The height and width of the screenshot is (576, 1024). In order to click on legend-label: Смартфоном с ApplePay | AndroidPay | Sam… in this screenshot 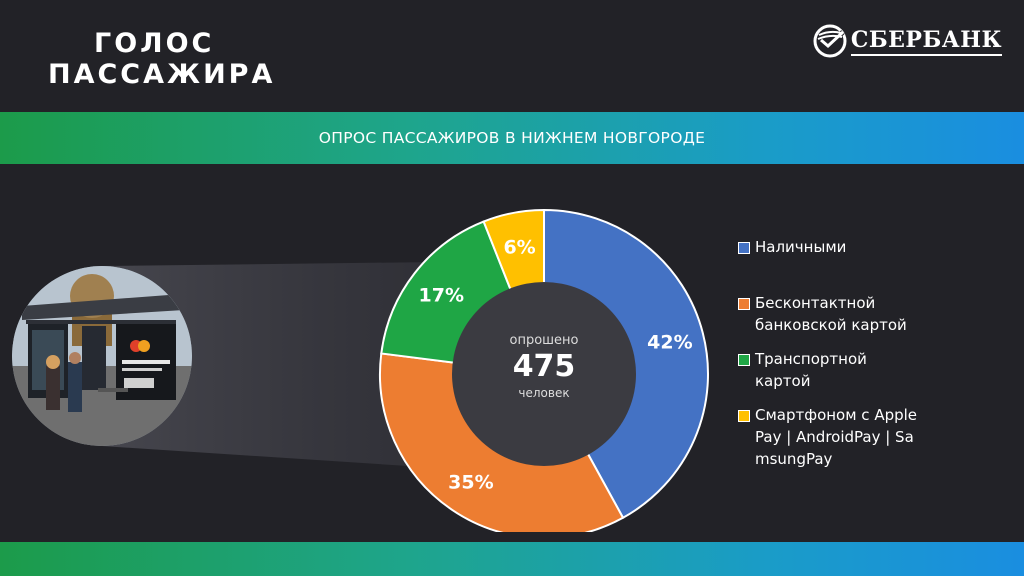, I will do `click(836, 437)`.